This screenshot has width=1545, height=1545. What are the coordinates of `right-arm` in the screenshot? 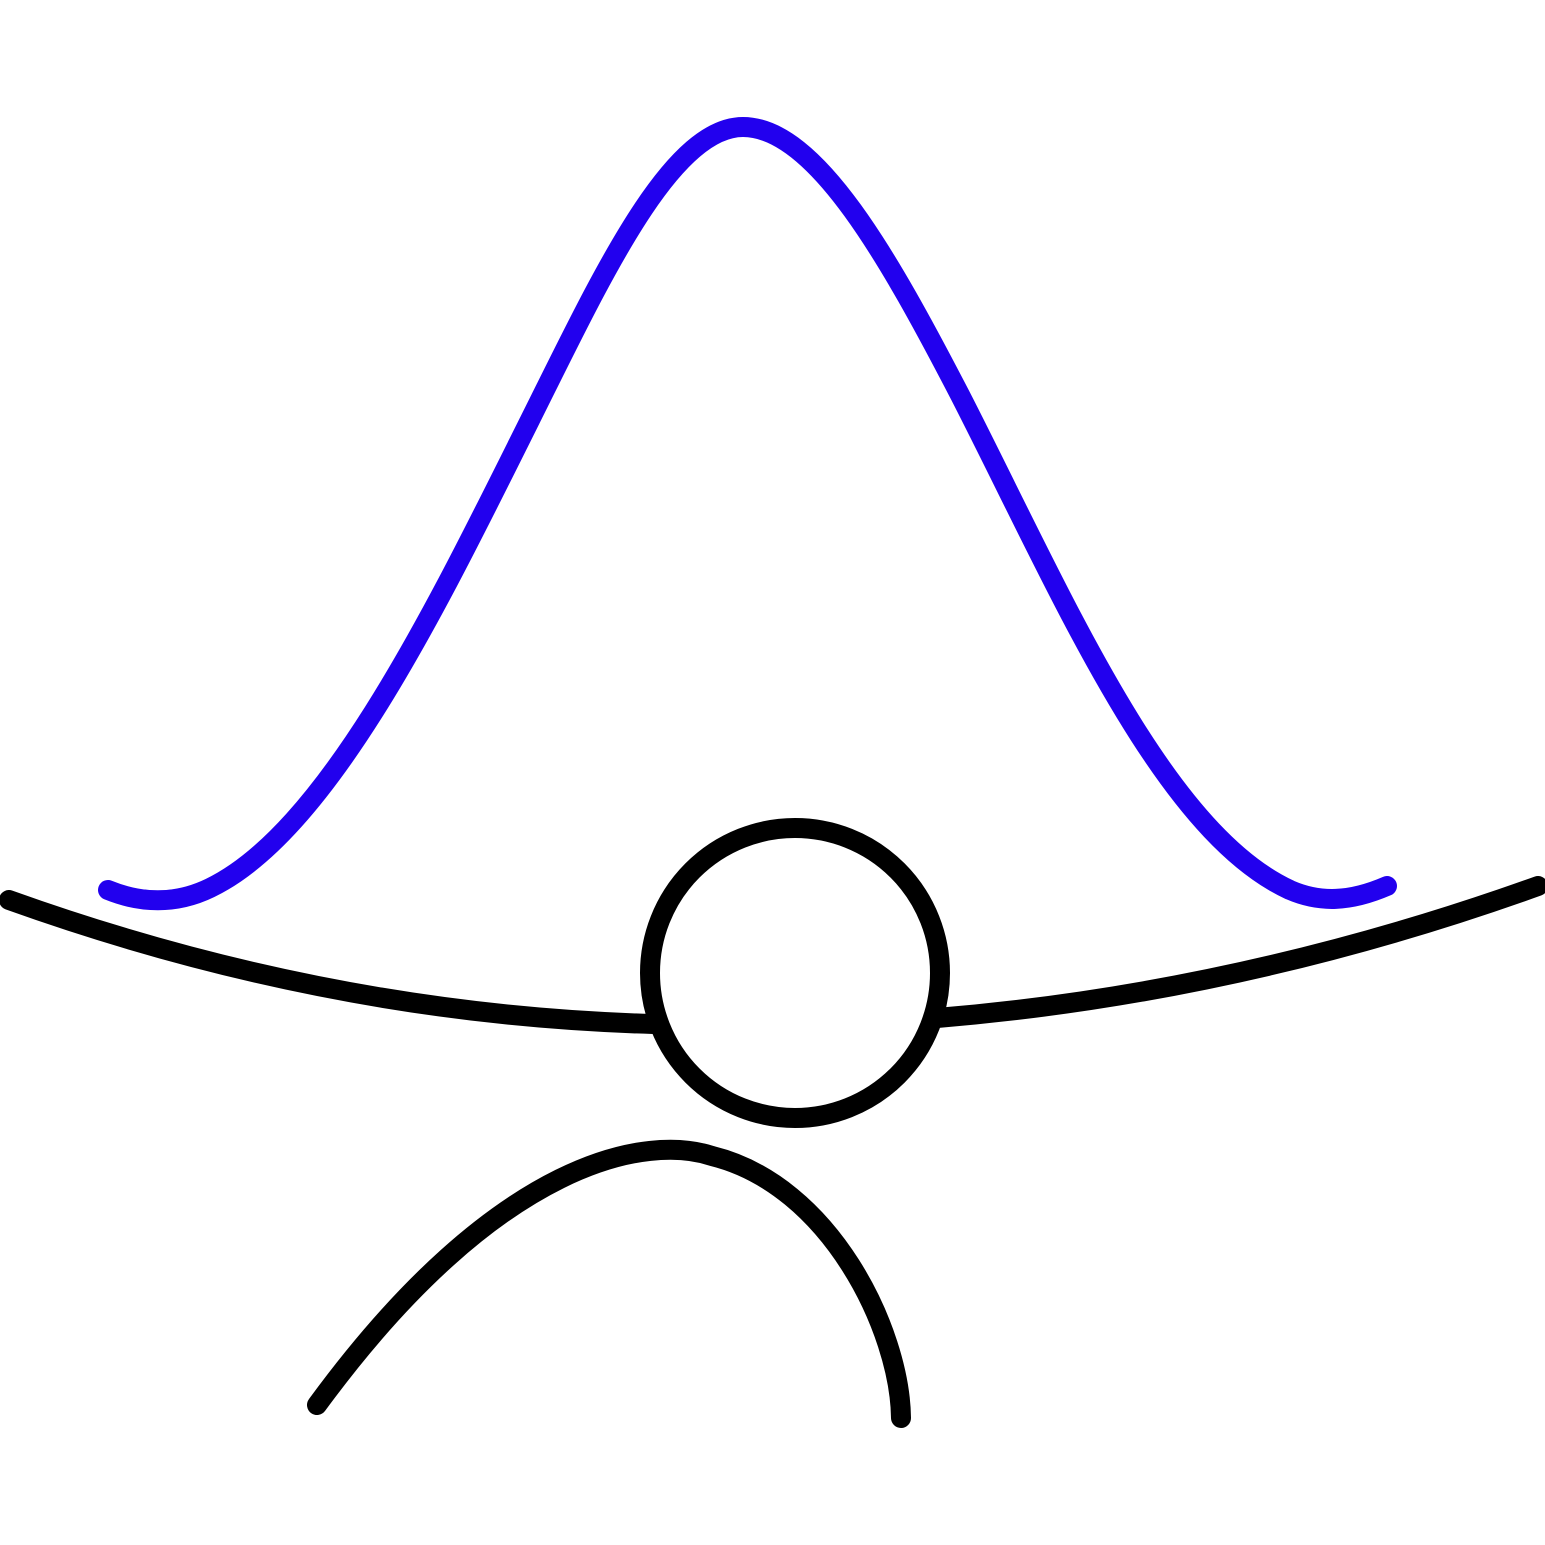 It's located at (1236, 952).